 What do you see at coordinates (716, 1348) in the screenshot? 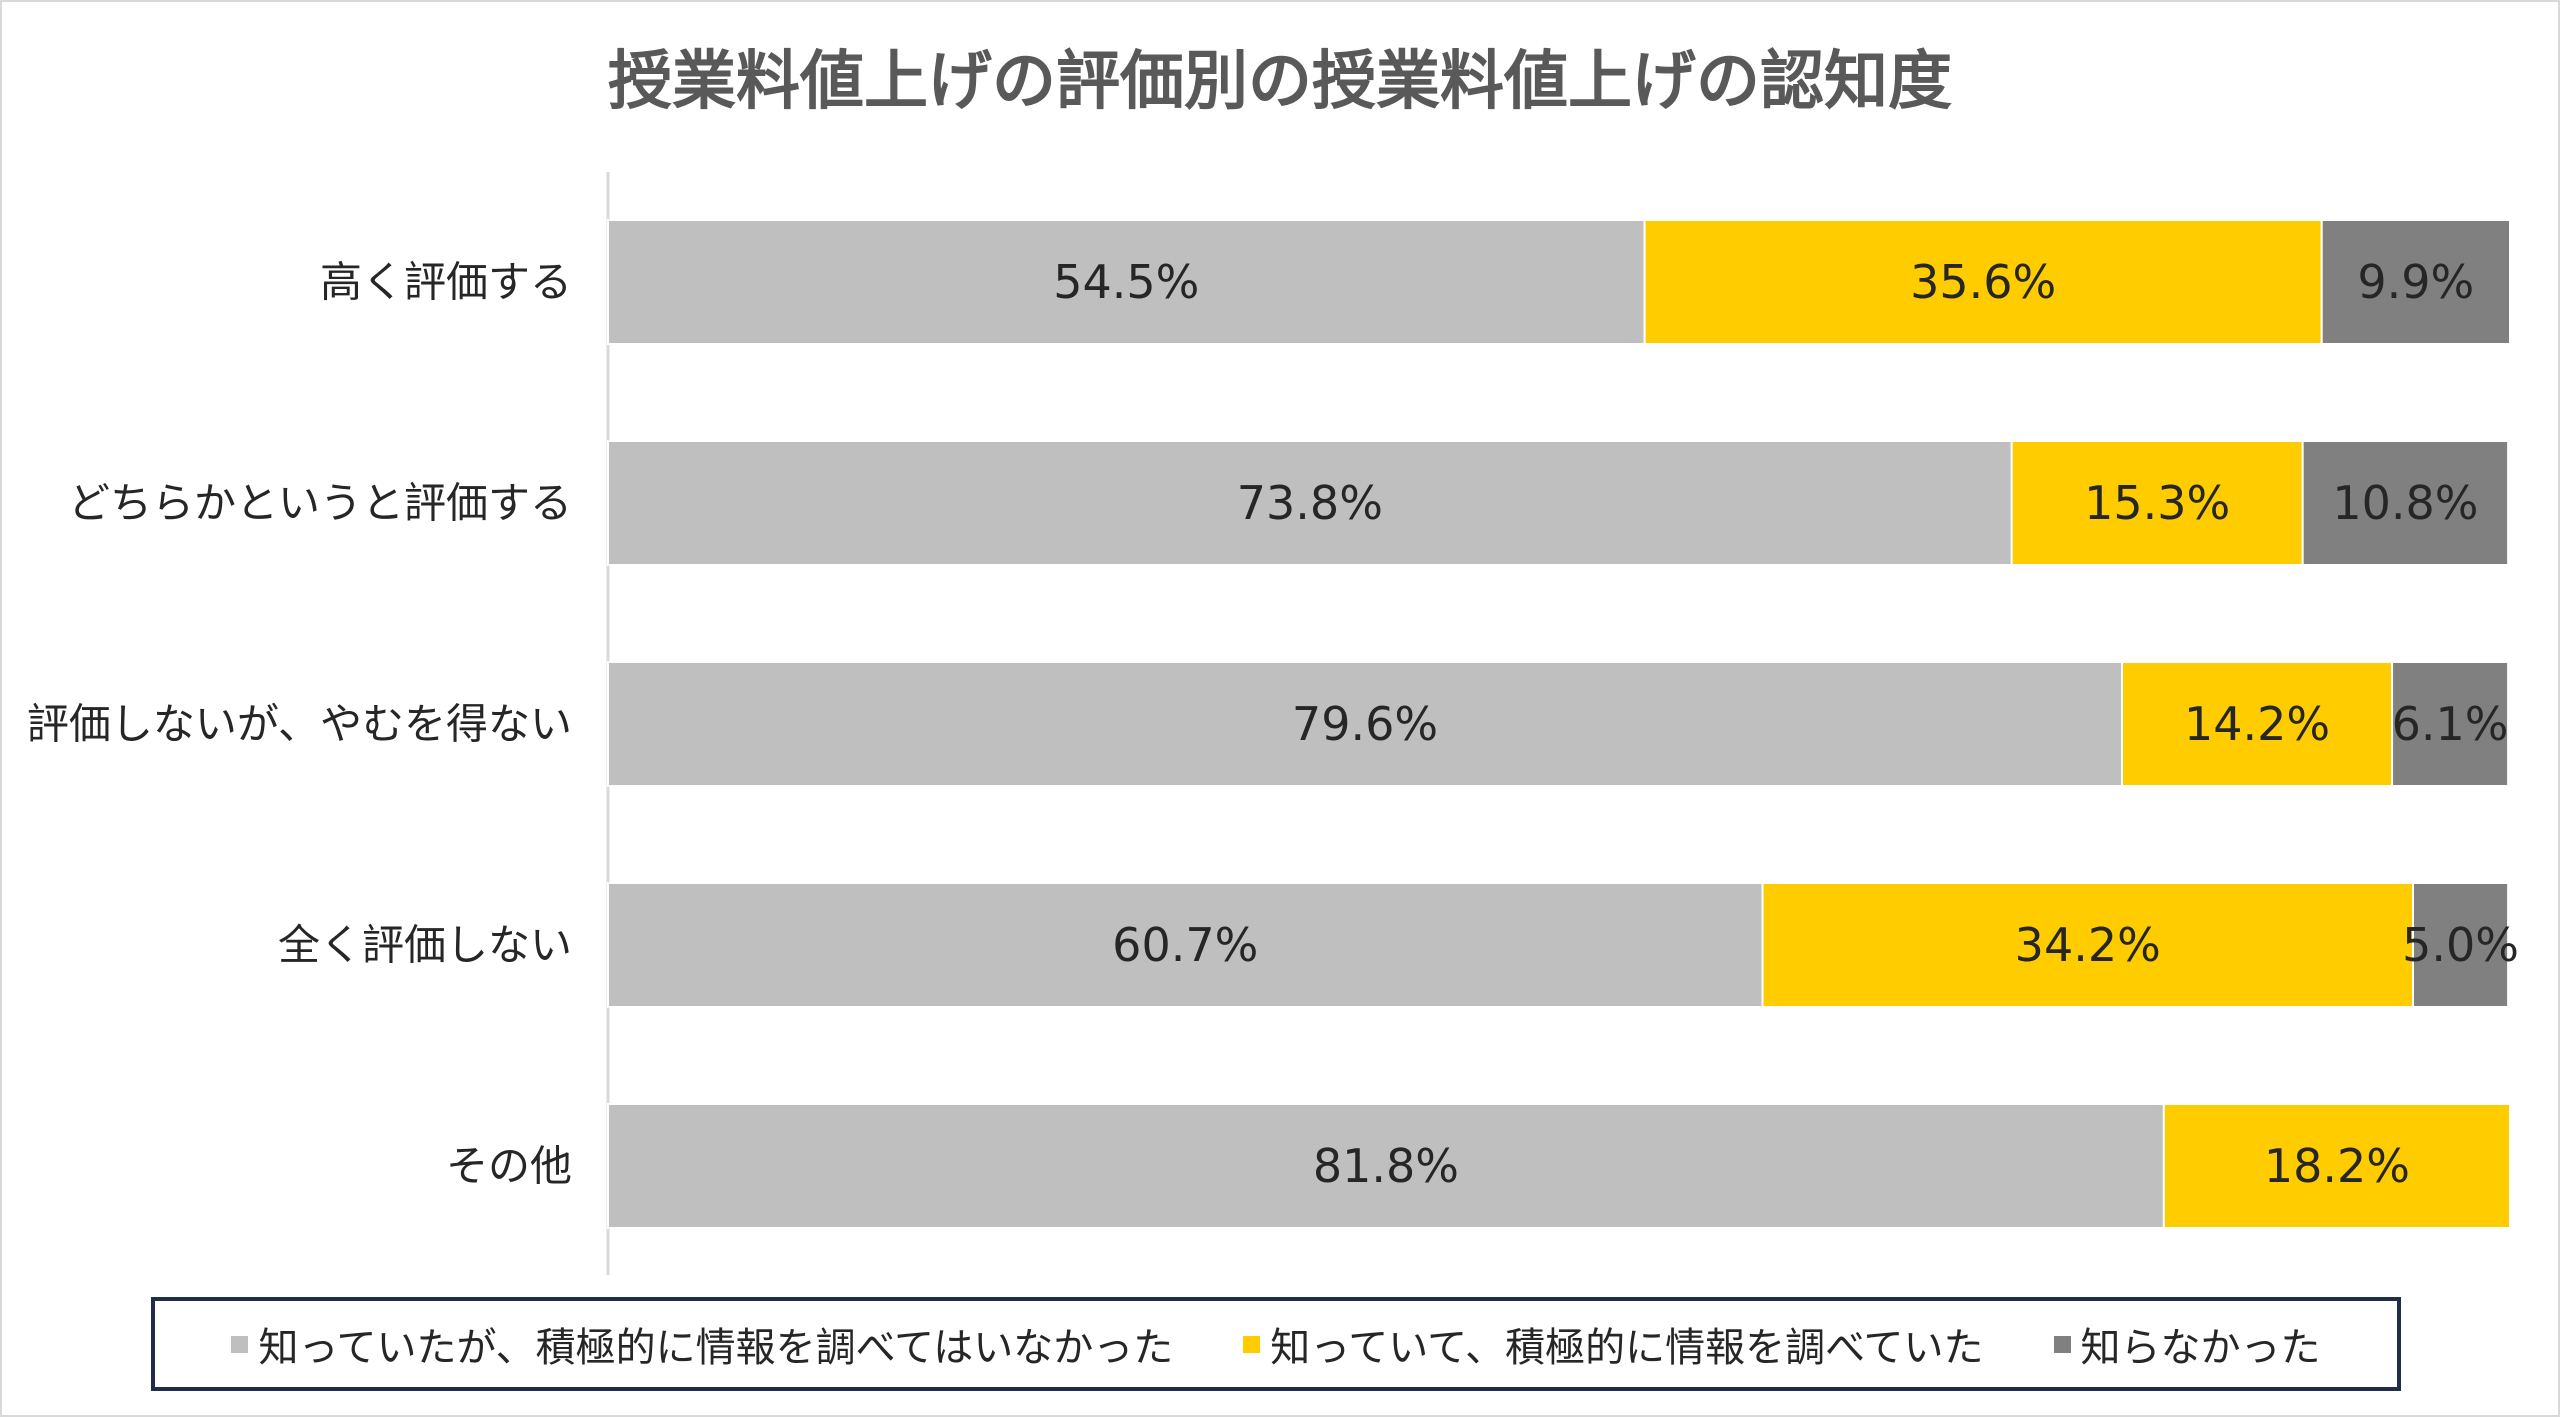
I see `legend-label: 知っていたが、積極的に情報を調べてはいなかった` at bounding box center [716, 1348].